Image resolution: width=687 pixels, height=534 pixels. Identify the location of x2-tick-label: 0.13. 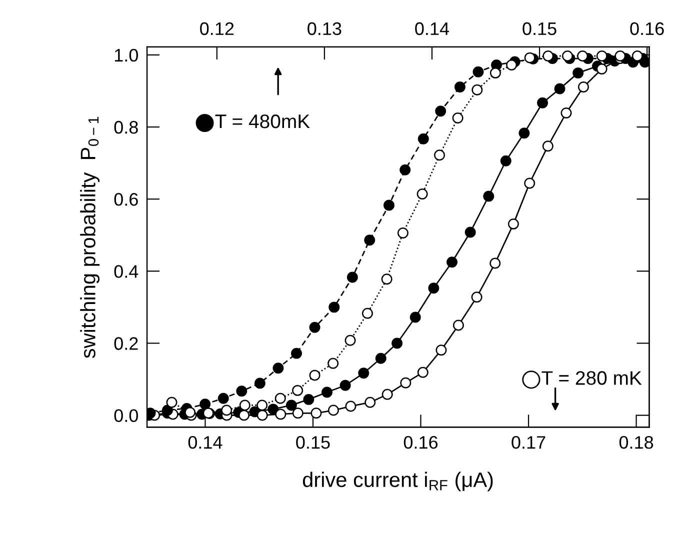
(325, 29).